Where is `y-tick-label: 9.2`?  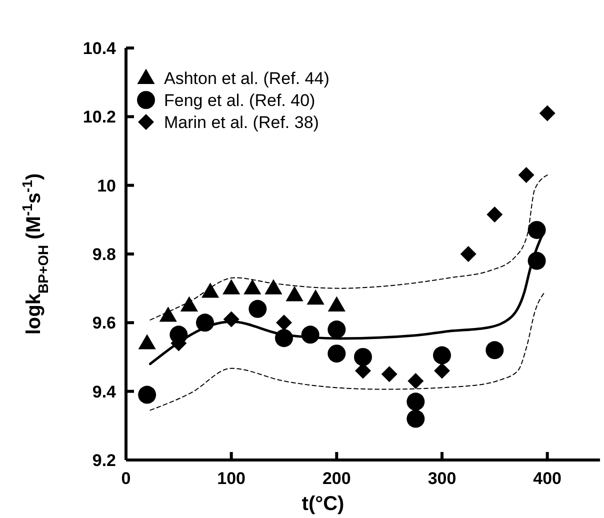 y-tick-label: 9.2 is located at coordinates (104, 460).